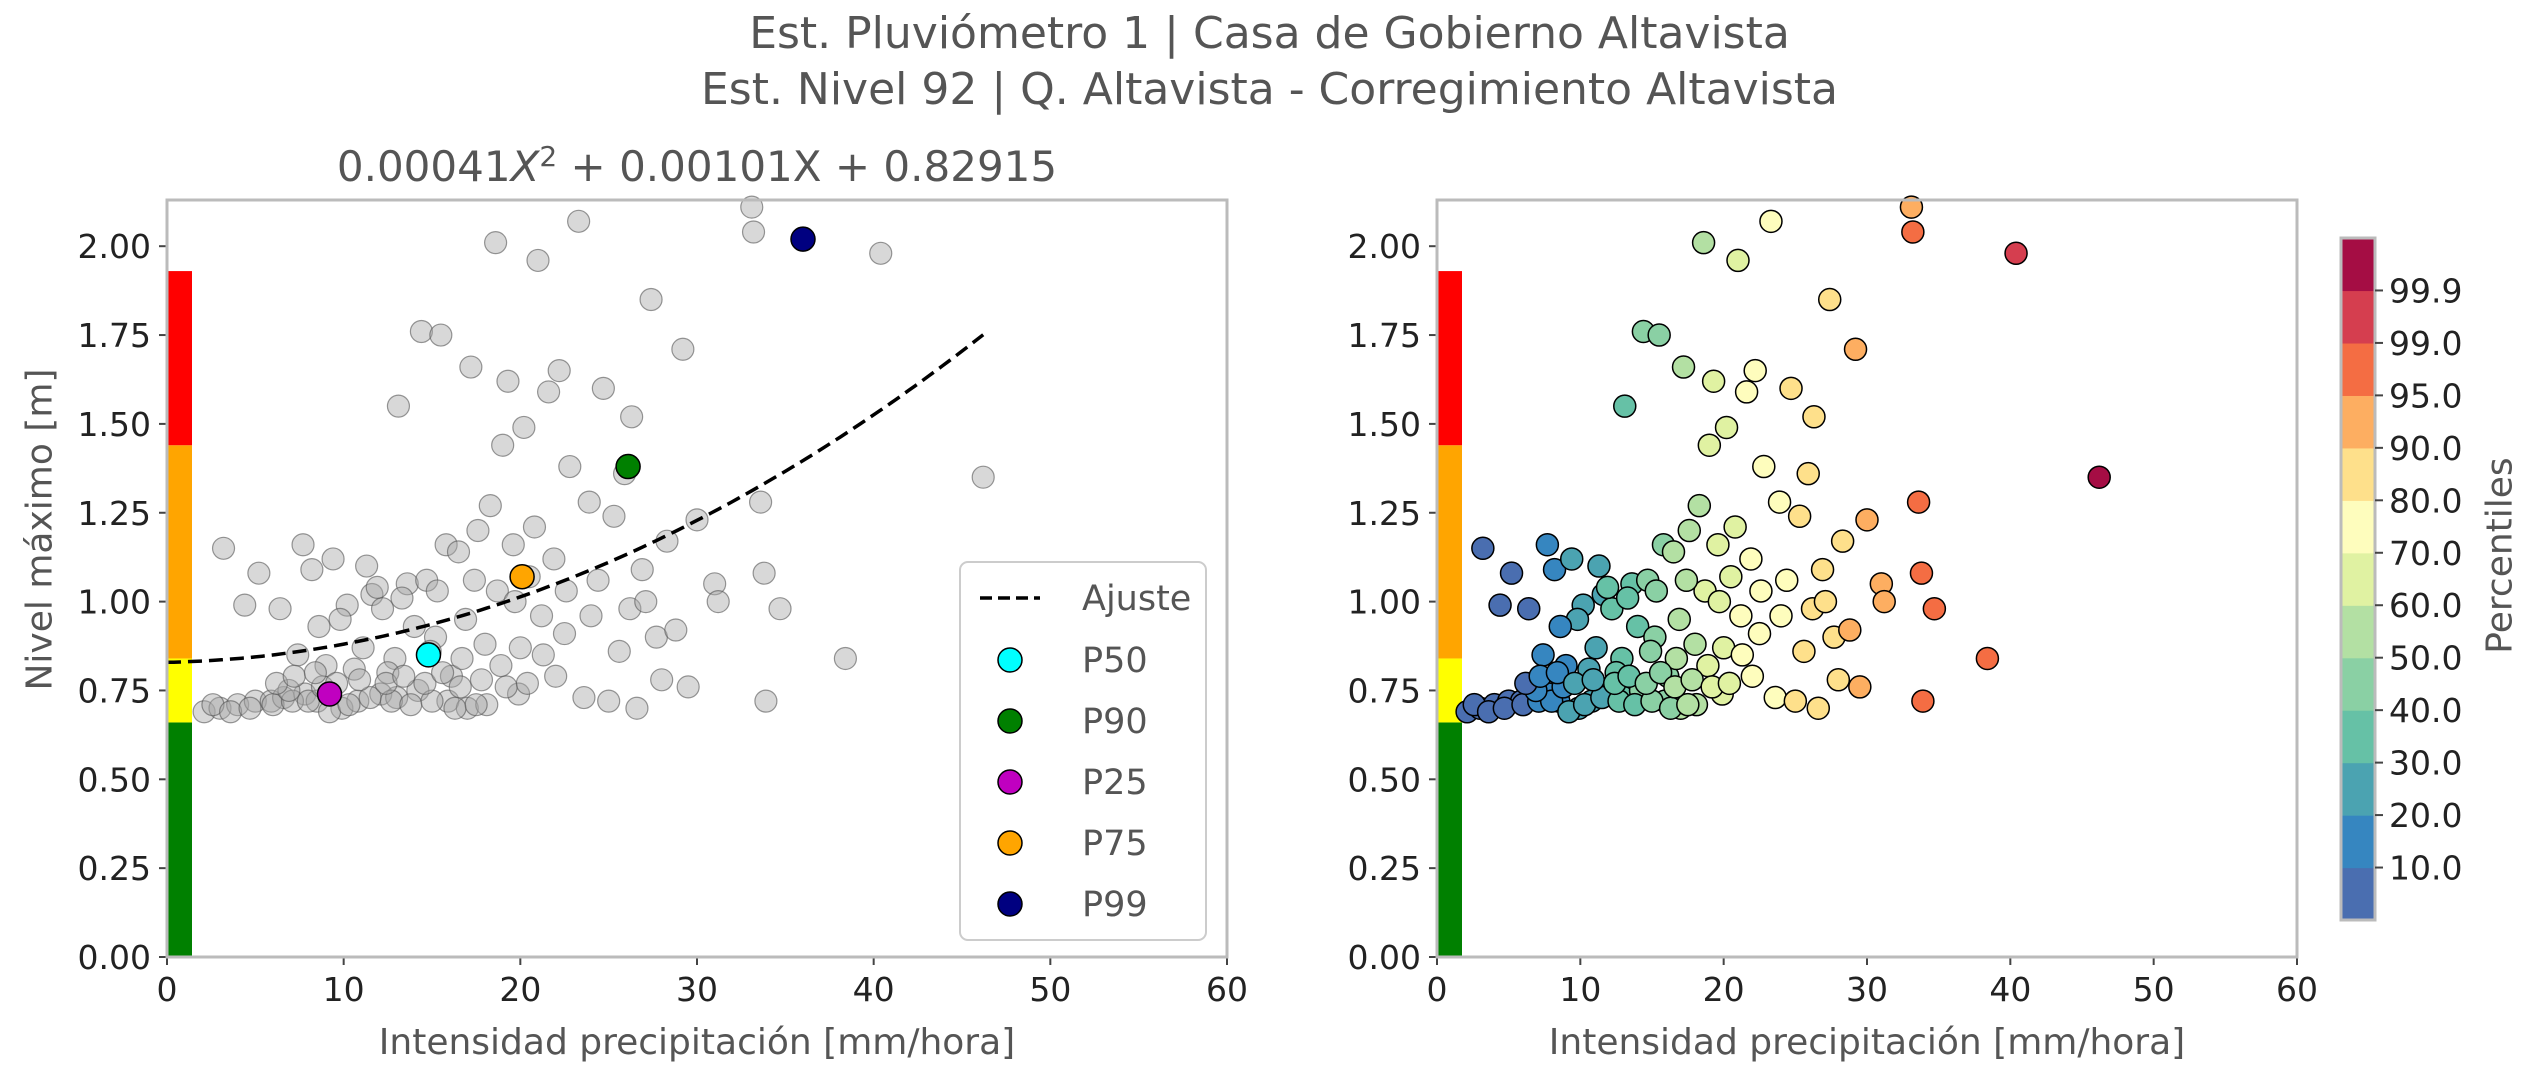 This screenshot has width=2539, height=1088. I want to click on x-tick-label: 0, so click(167, 989).